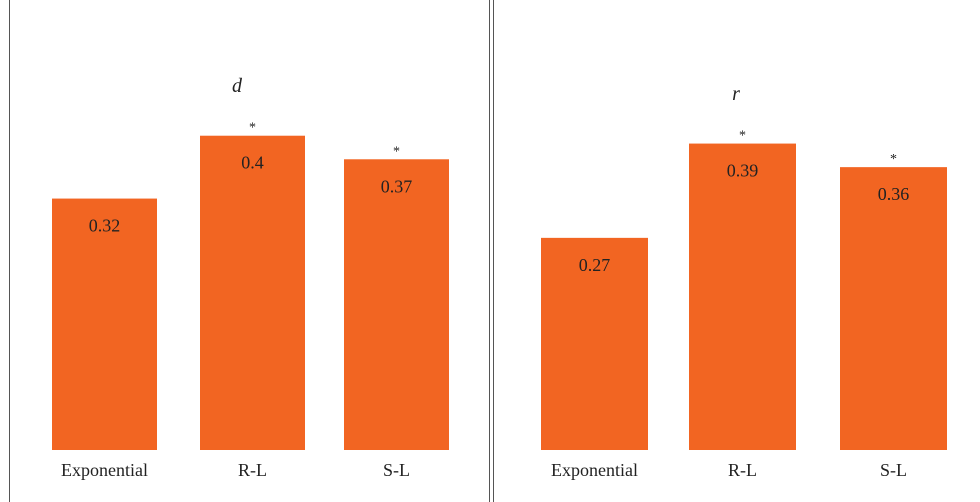  I want to click on category-label-r-l-d: R-L, so click(252, 470).